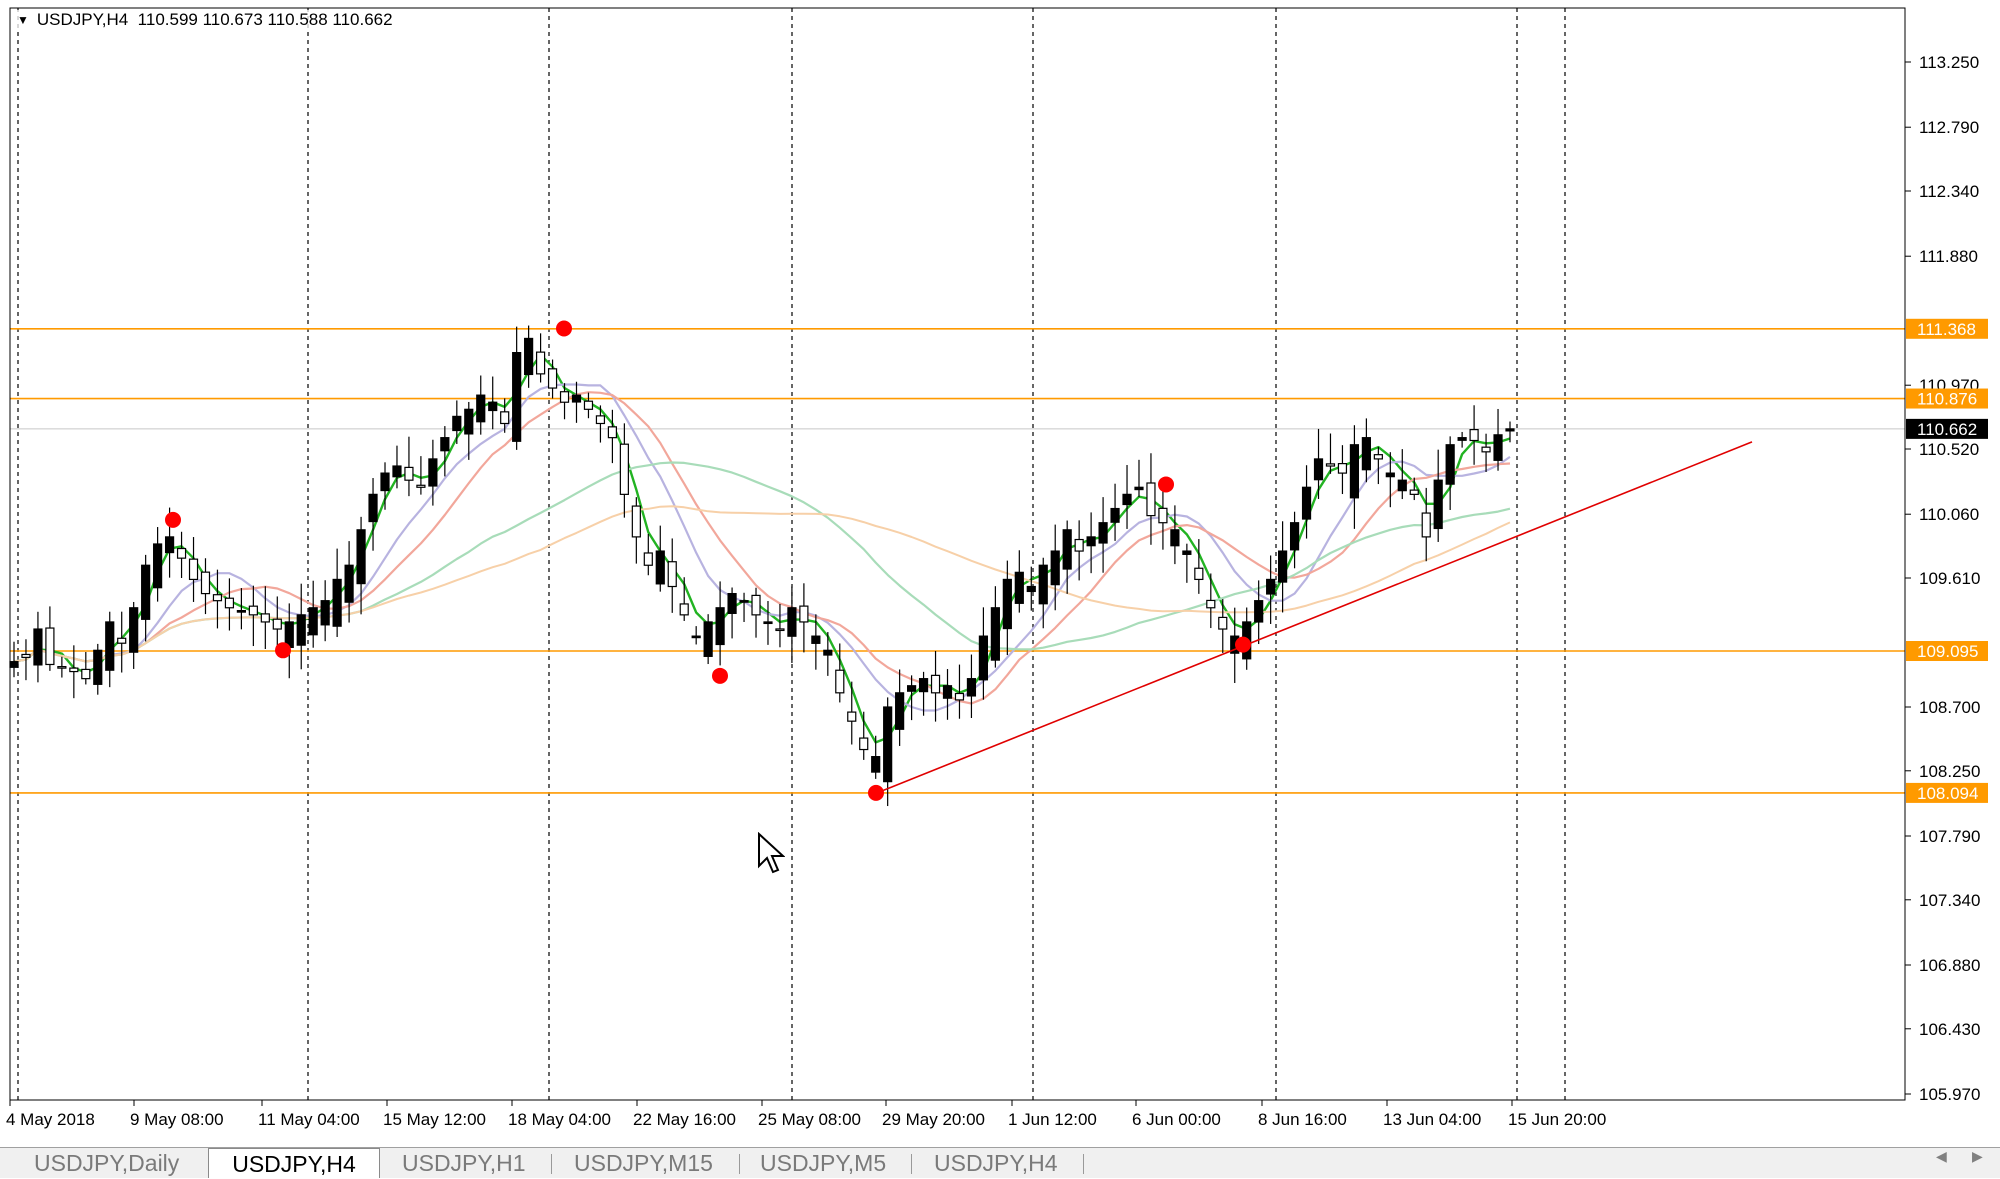  I want to click on tab-usdjpy-h4-active: USDJPY,H4, so click(294, 1163).